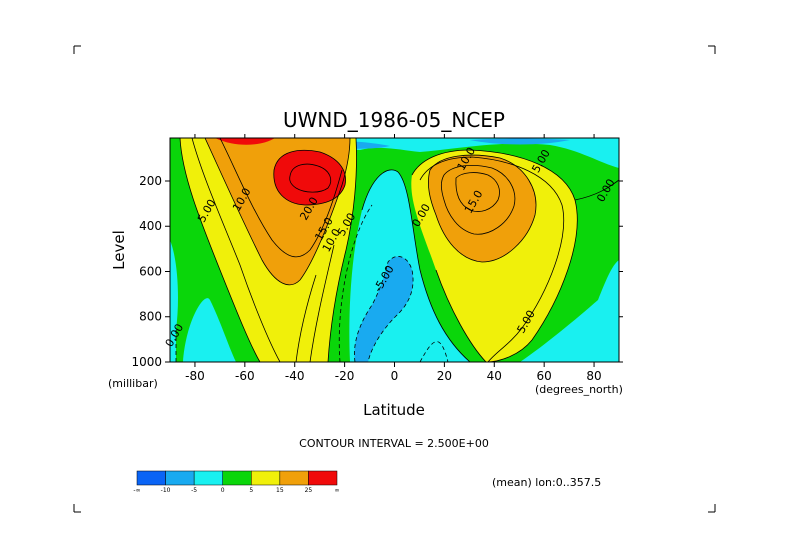  Describe the element at coordinates (280, 490) in the screenshot. I see `colorbar-tick-label: 15` at that location.